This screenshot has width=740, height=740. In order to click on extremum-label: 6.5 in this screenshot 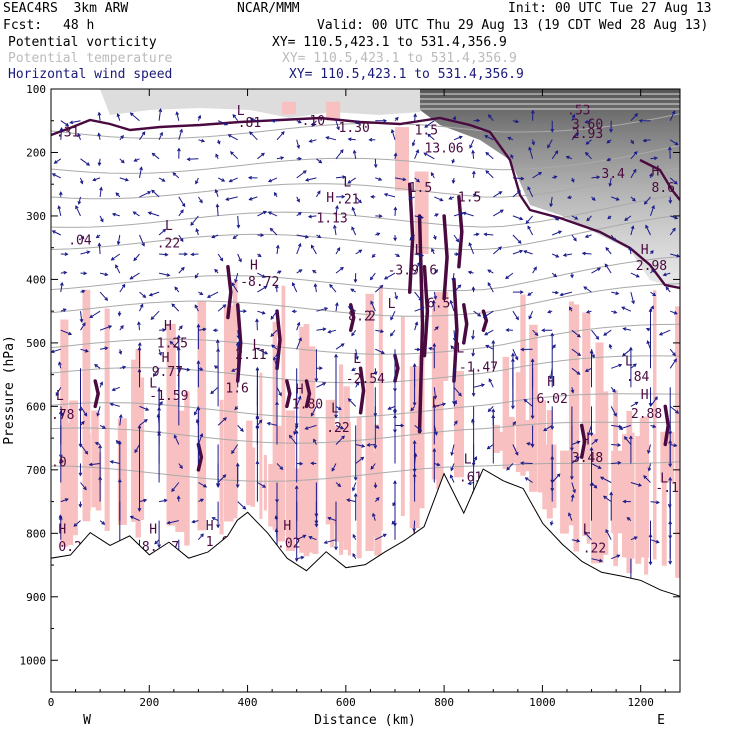, I will do `click(438, 303)`.